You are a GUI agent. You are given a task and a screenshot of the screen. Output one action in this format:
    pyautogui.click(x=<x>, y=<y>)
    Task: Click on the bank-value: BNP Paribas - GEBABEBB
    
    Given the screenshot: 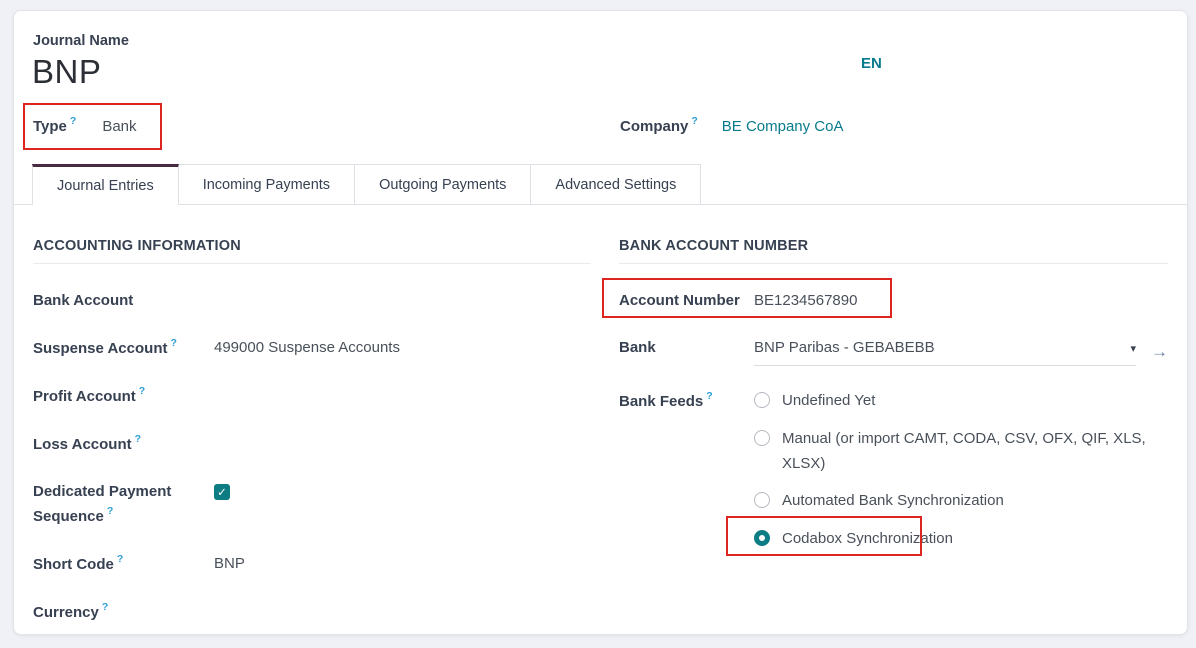 What is the action you would take?
    pyautogui.click(x=844, y=347)
    